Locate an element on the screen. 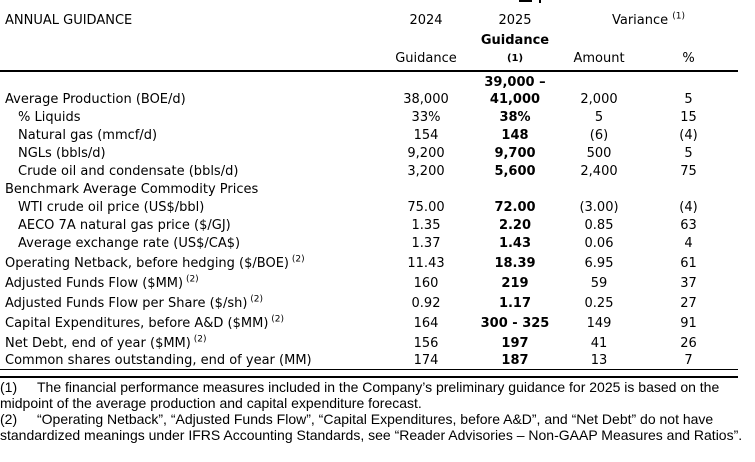 The image size is (755, 462). value-2025-guidance: 72.00 is located at coordinates (515, 207).